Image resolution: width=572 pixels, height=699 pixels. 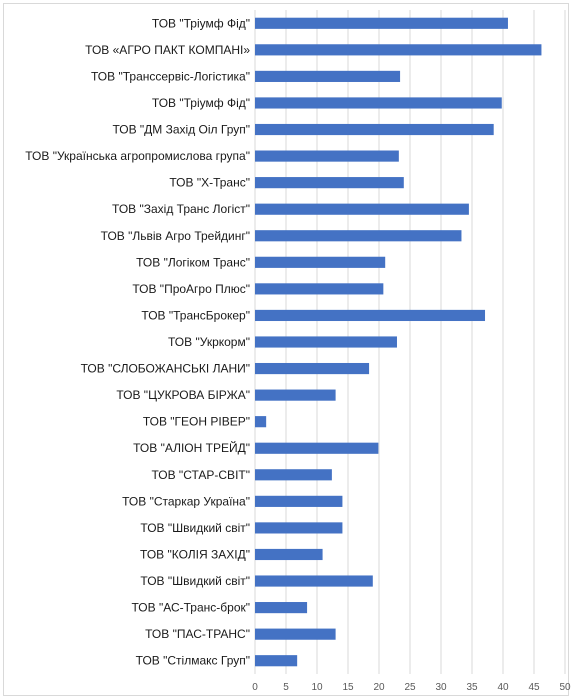 What do you see at coordinates (195, 315) in the screenshot?
I see `category-label: ТОВ "ТрансБрокер"` at bounding box center [195, 315].